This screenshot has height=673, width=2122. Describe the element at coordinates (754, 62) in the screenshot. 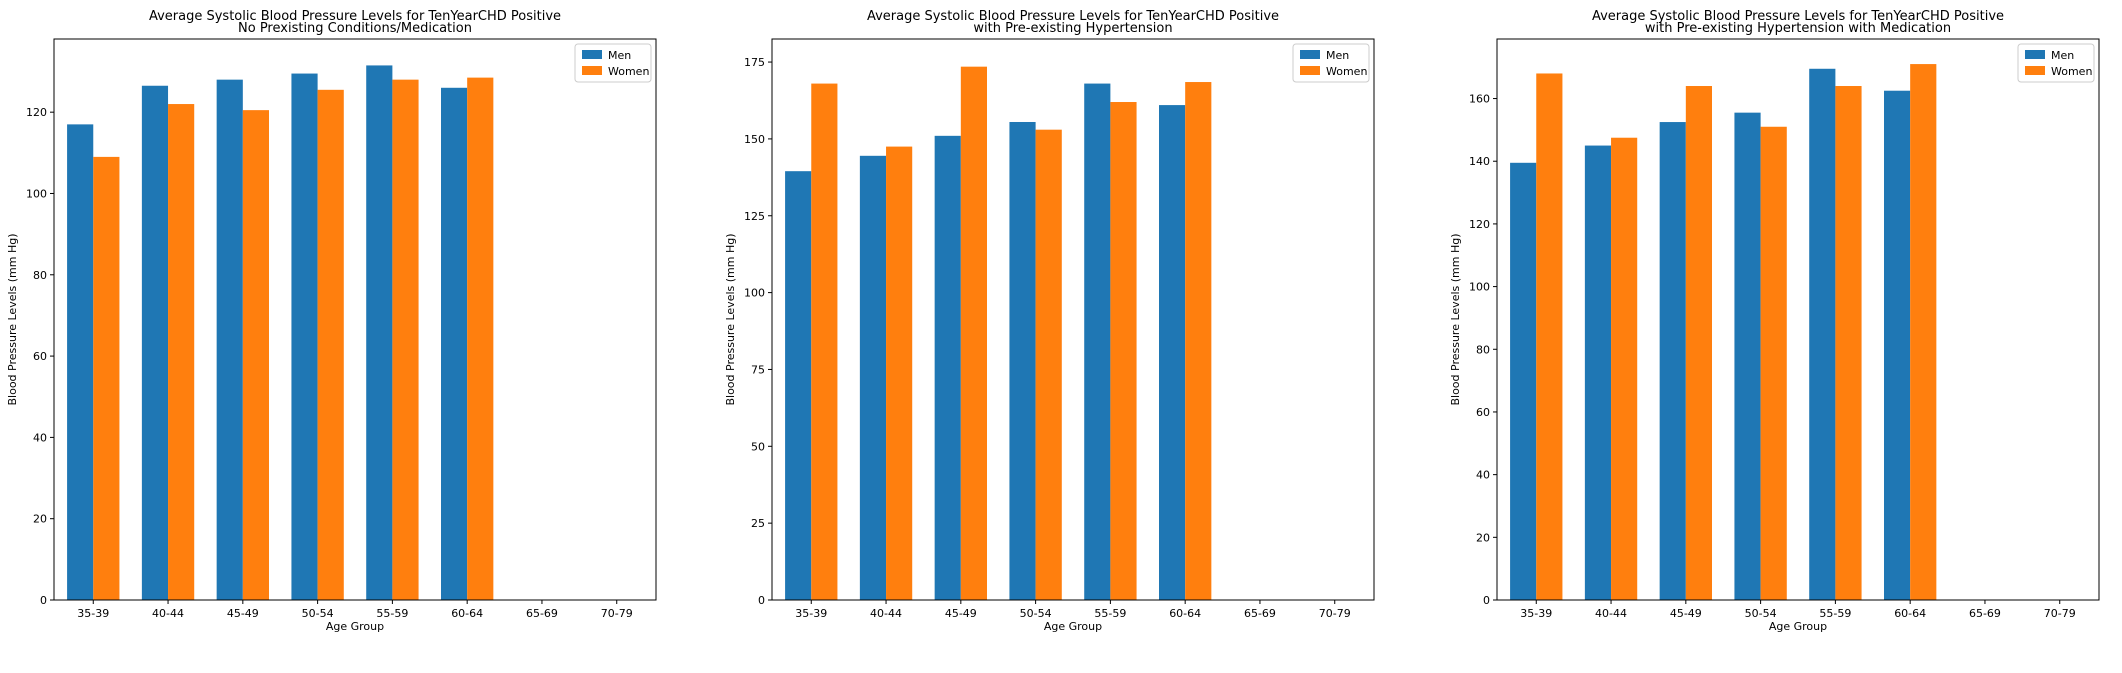

I see `y-tick-label: 175` at that location.